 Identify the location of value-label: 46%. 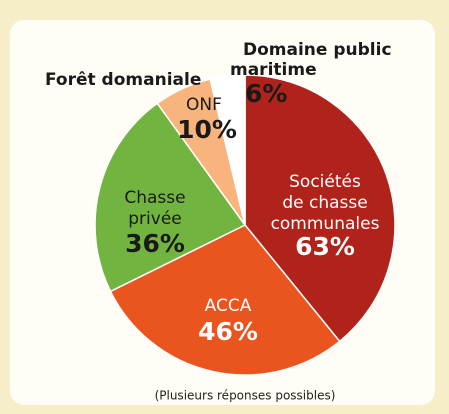
(228, 331).